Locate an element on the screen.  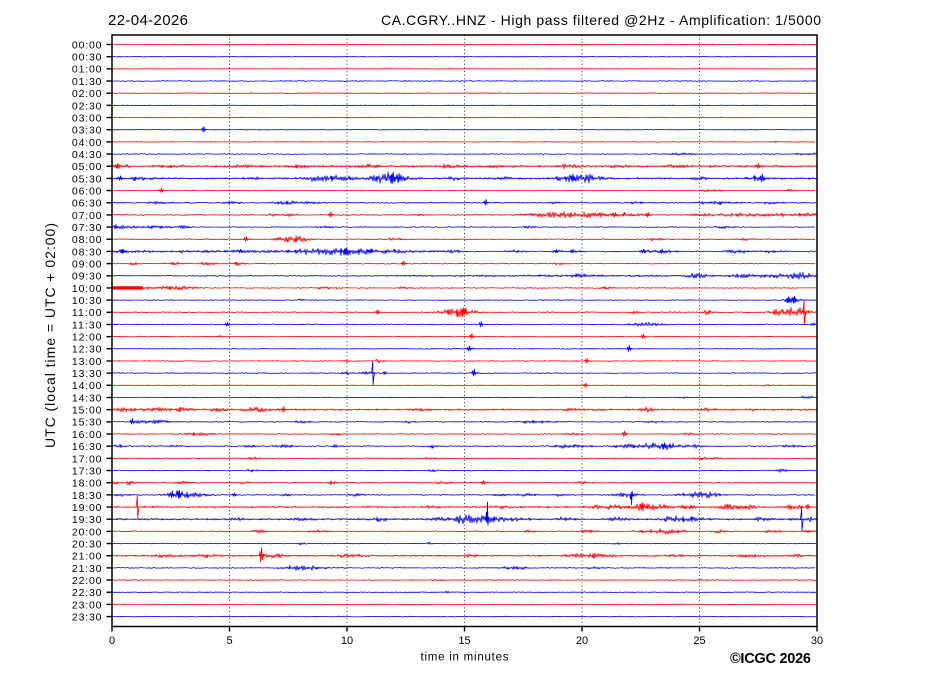
svg-text: 09:30 is located at coordinates (87, 277).